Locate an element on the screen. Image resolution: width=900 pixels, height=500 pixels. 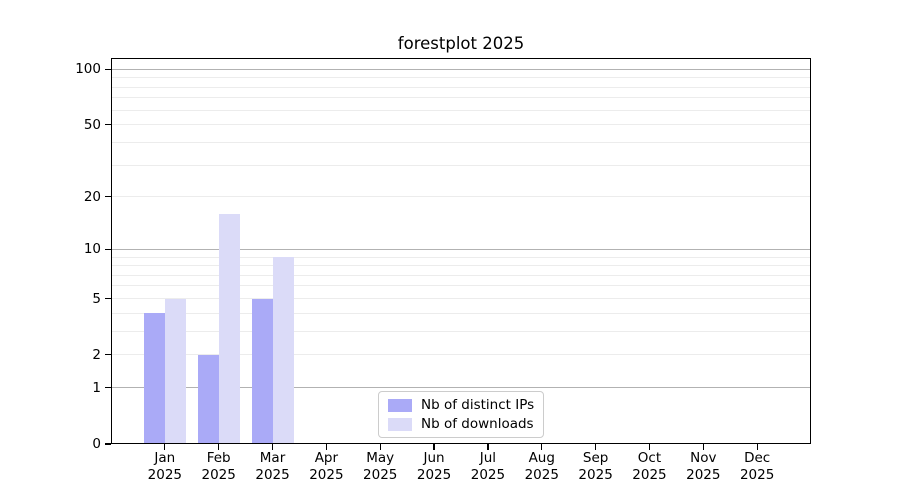
x-tick-aug is located at coordinates (542, 447).